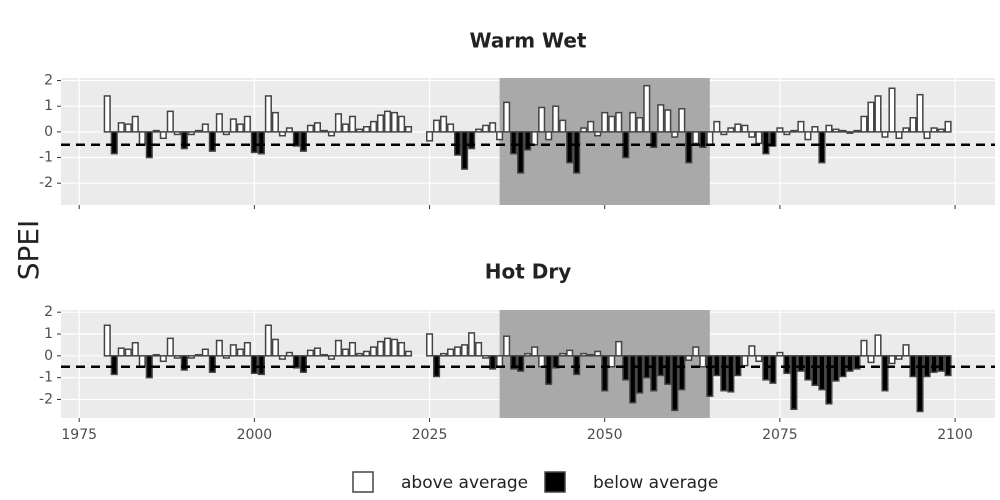  I want to click on x-tick-label: 2025, so click(430, 435).